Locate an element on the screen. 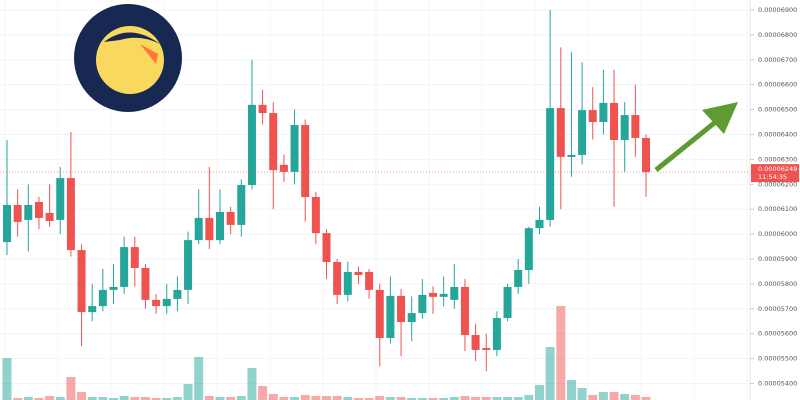  y-tick-label: 0.00005400 is located at coordinates (777, 384).